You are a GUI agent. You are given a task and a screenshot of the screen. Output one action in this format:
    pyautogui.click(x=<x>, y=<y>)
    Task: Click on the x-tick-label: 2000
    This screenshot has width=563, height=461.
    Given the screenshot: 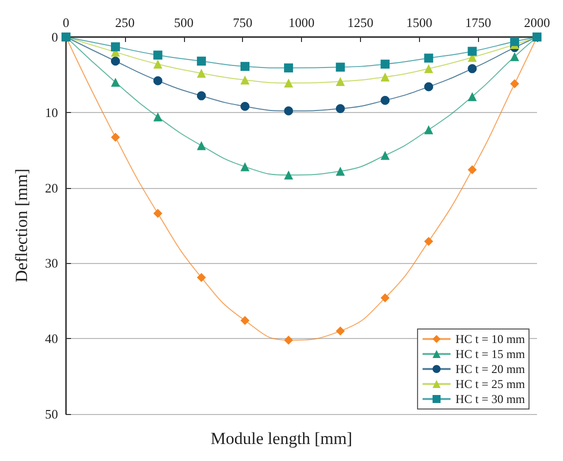 What is the action you would take?
    pyautogui.click(x=537, y=22)
    